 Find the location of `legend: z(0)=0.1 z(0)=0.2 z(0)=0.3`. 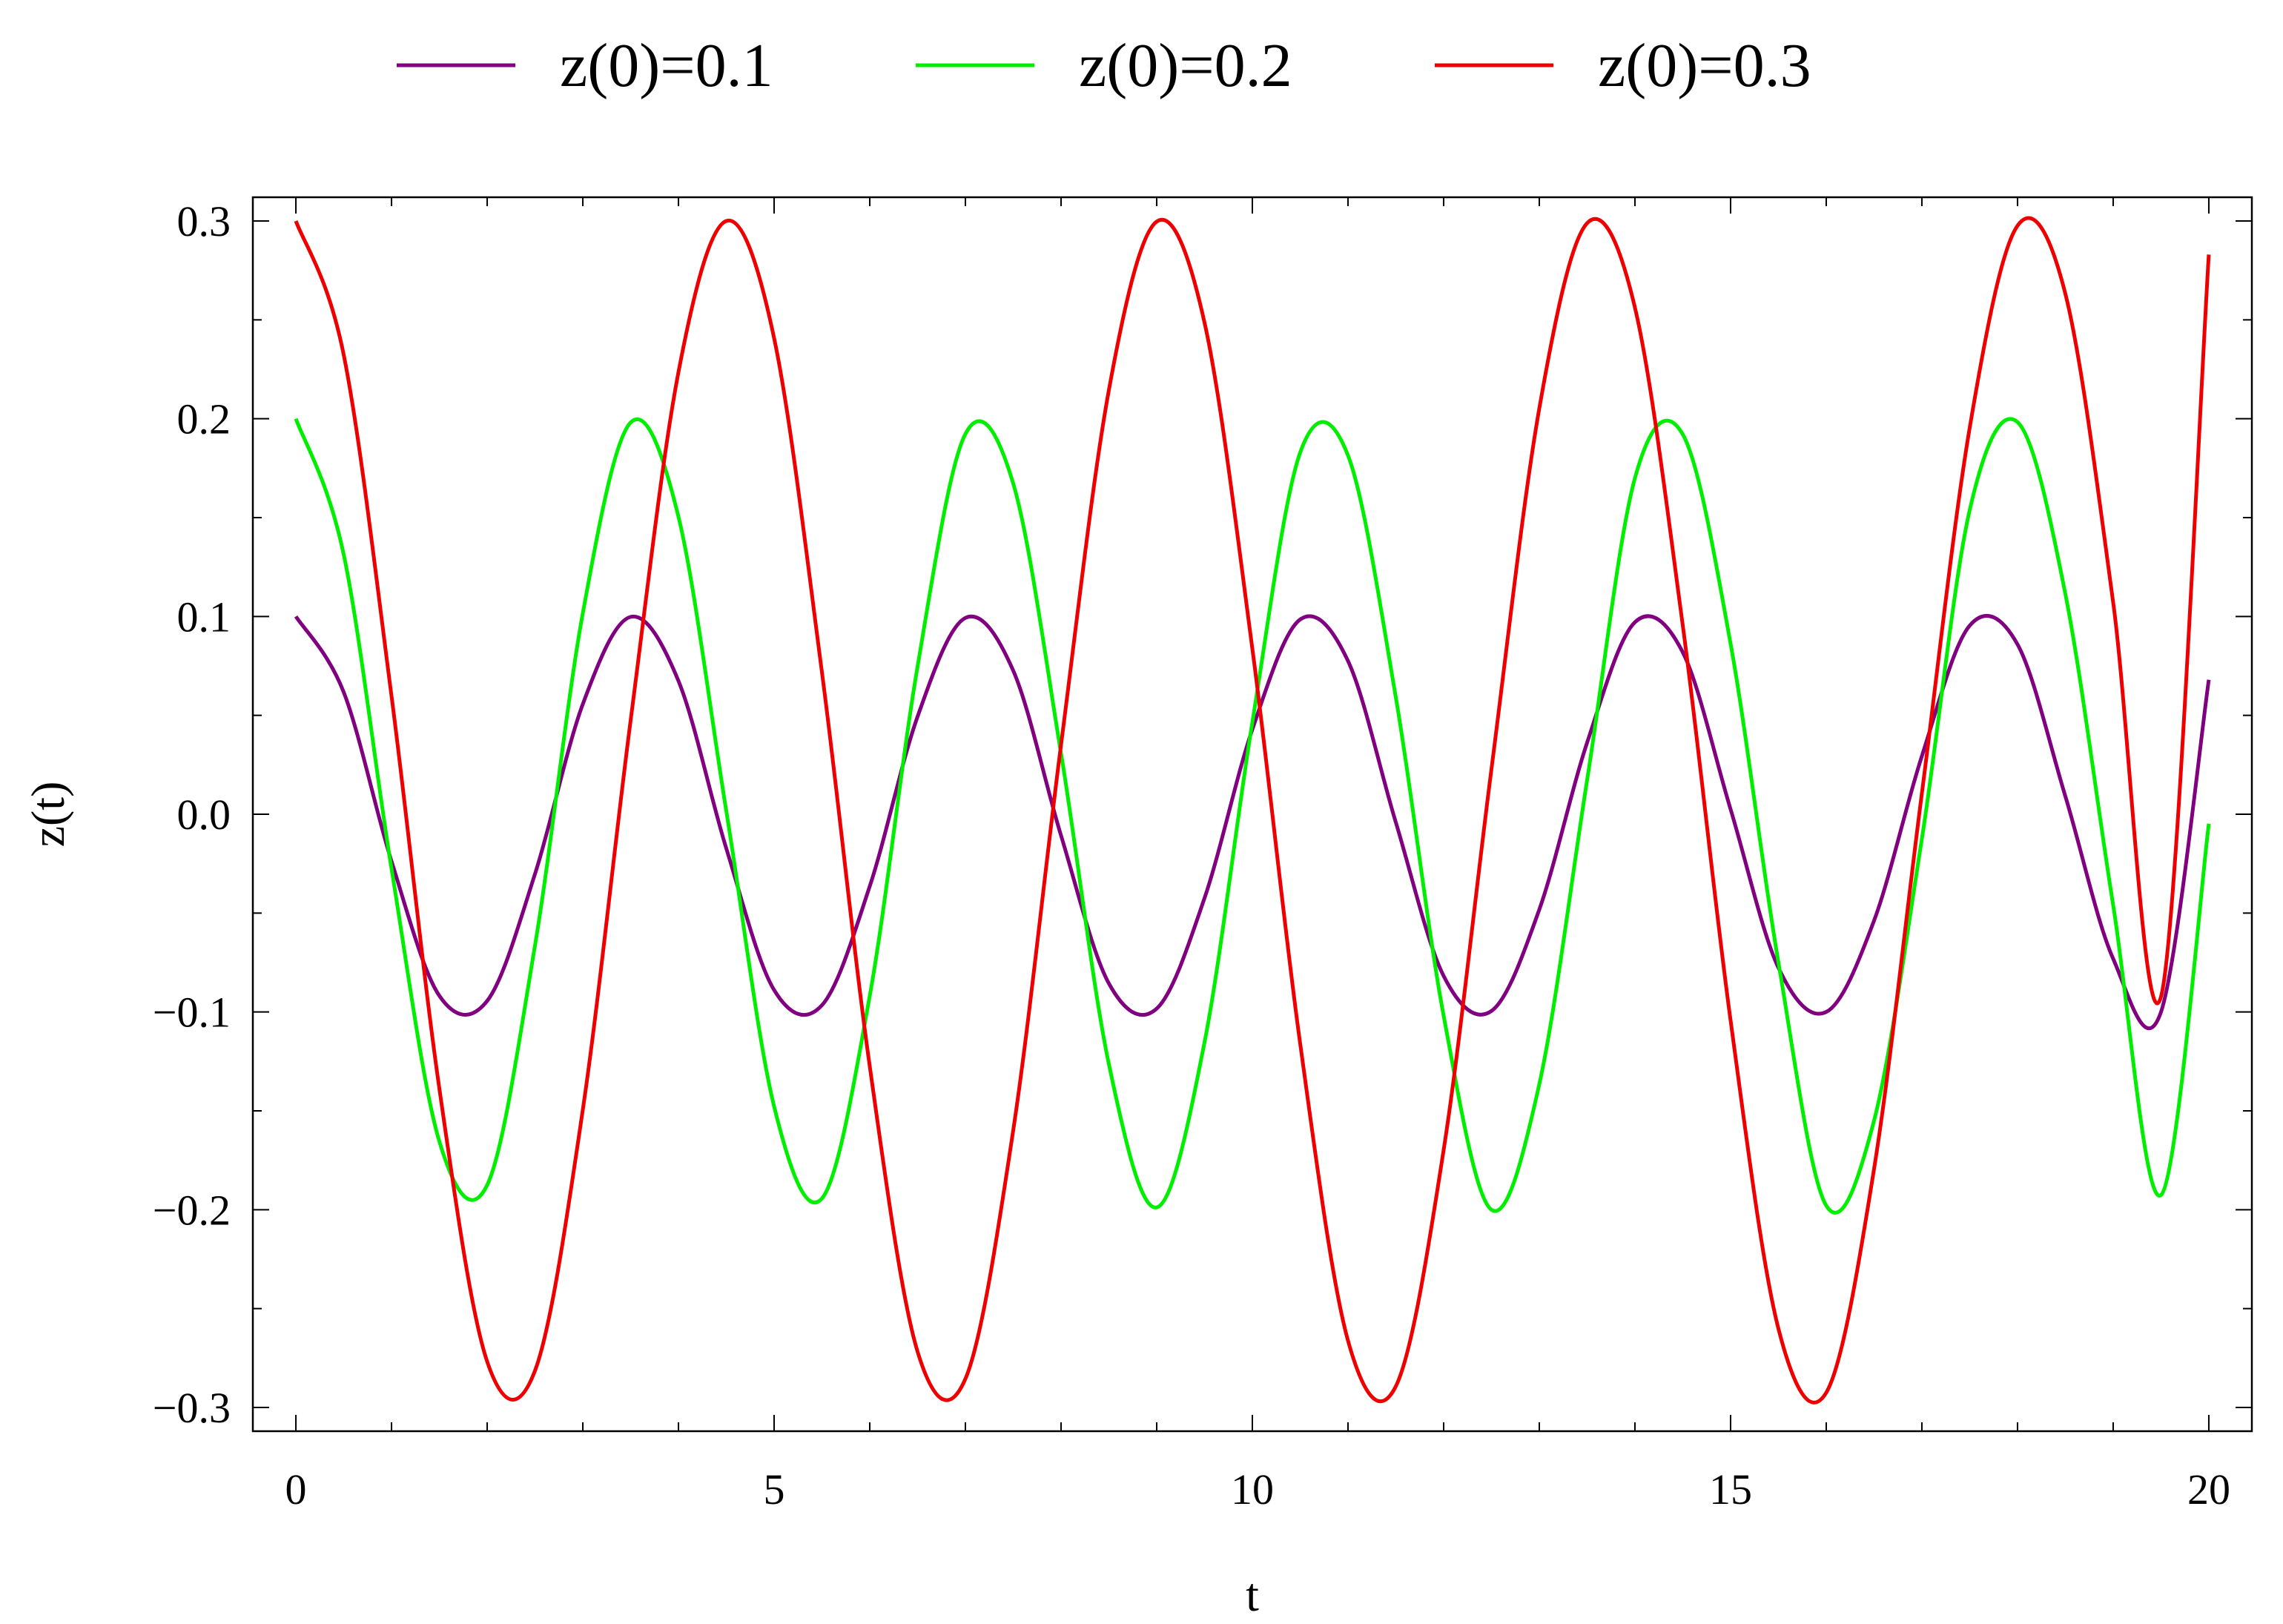

legend: z(0)=0.1 z(0)=0.2 z(0)=0.3 is located at coordinates (1104, 66).